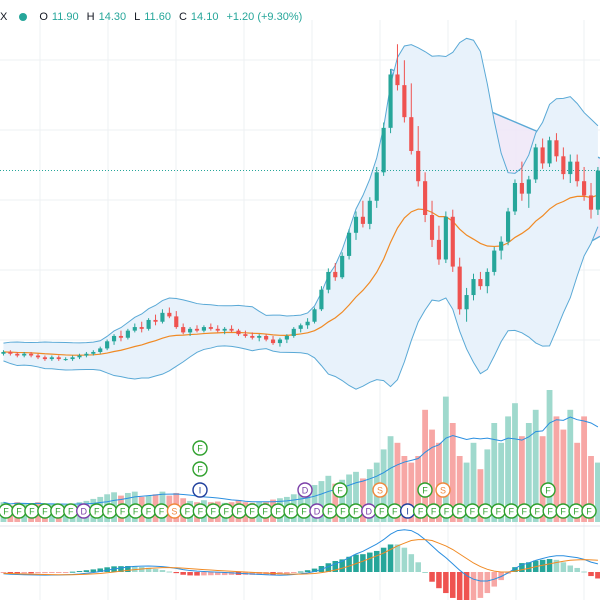 This screenshot has width=600, height=600. I want to click on close-label: C, so click(182, 17).